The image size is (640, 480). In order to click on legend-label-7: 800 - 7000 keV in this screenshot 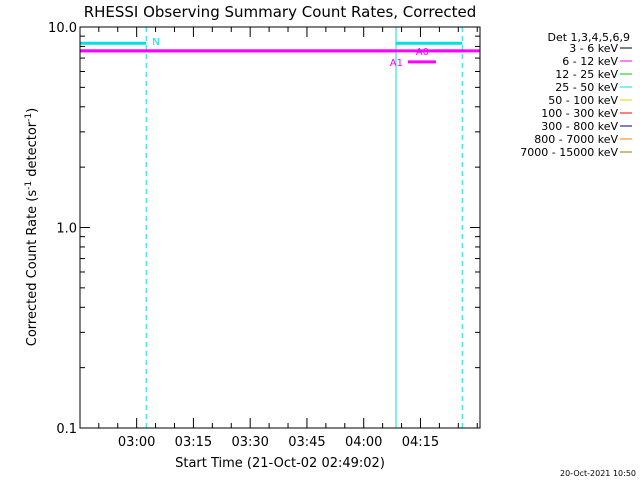, I will do `click(576, 139)`.